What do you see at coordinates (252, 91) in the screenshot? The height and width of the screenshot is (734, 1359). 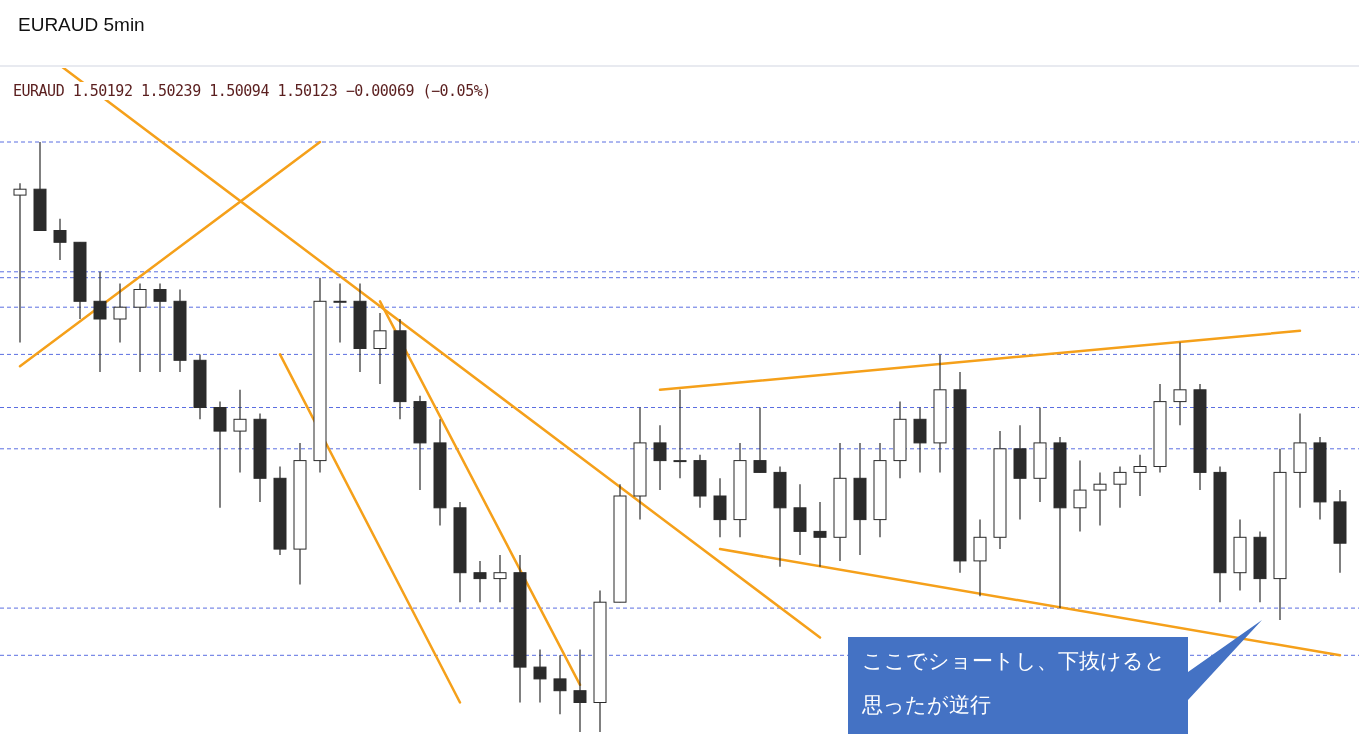 I see `chart-subtitle: EURAUD 1.50192 1.50239 1.50094 1.50123 −0.00069 (−0.05%)` at bounding box center [252, 91].